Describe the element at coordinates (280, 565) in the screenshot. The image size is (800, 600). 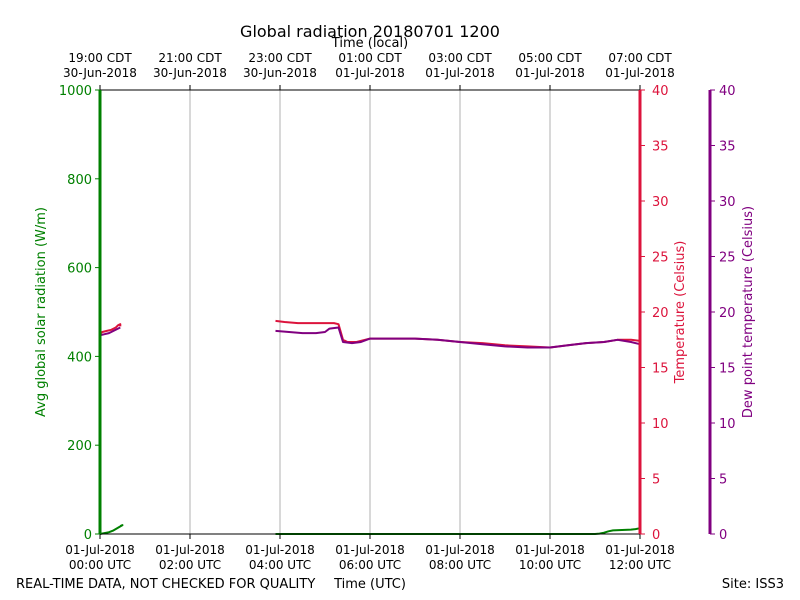
I see `x-tick-label-time: 04:00 UTC` at that location.